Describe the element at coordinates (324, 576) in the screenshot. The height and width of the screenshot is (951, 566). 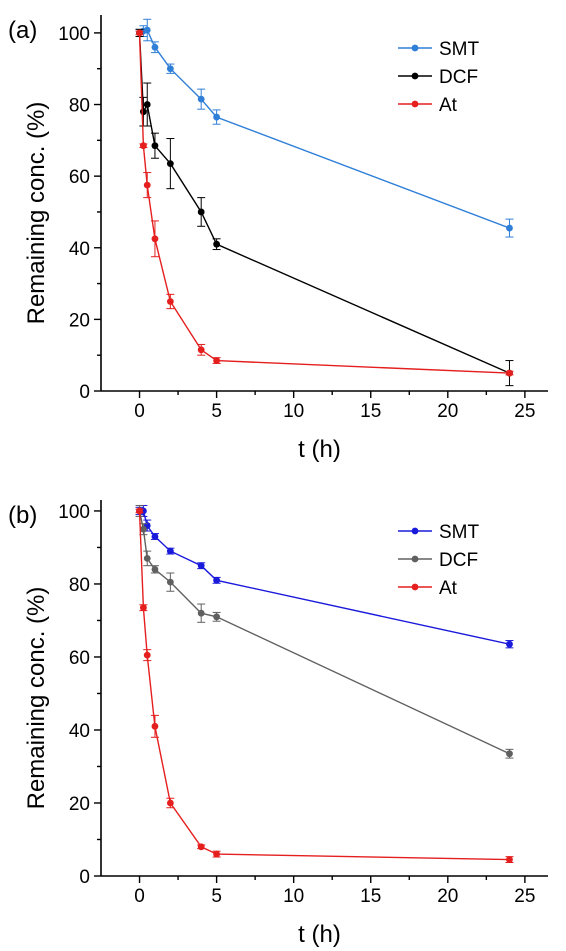
I see `series-smt: SMT` at that location.